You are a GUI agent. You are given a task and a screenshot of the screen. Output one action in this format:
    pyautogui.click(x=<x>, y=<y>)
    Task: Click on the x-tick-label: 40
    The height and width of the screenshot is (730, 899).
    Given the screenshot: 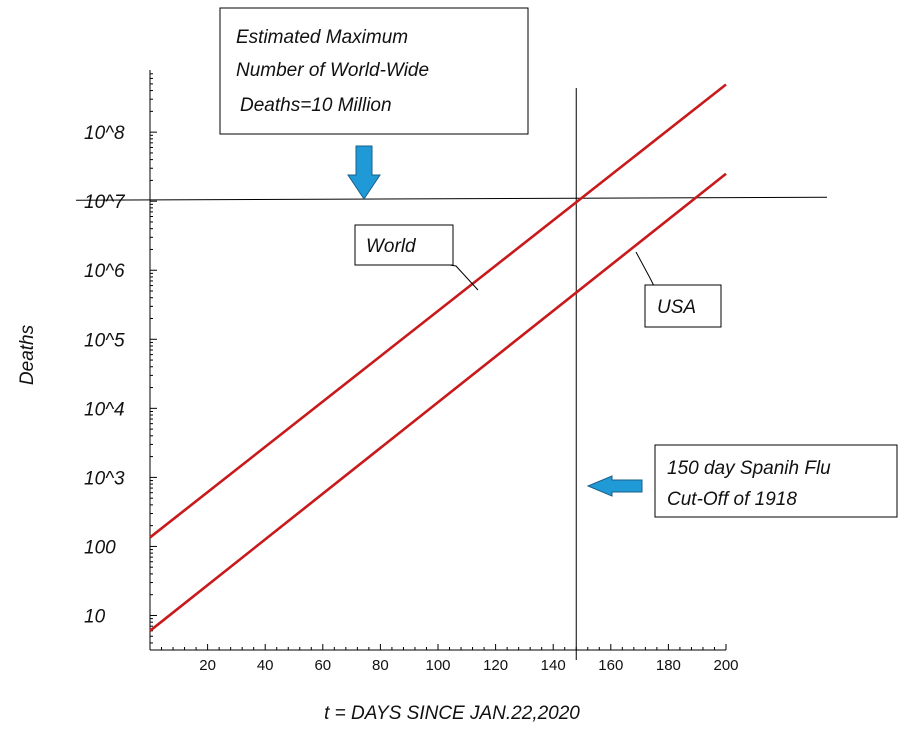 What is the action you would take?
    pyautogui.click(x=265, y=665)
    